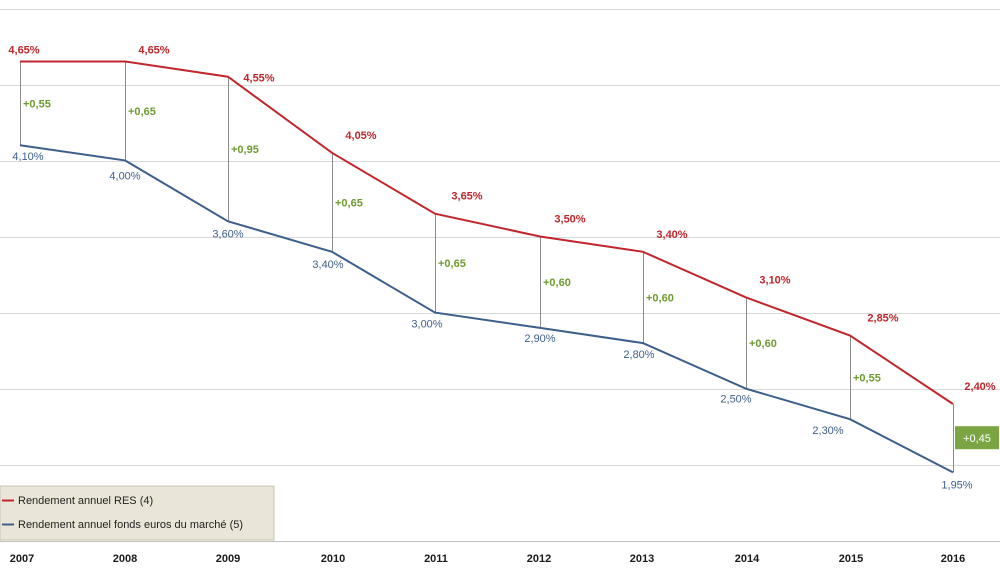  Describe the element at coordinates (137, 513) in the screenshot. I see `legend-box` at that location.